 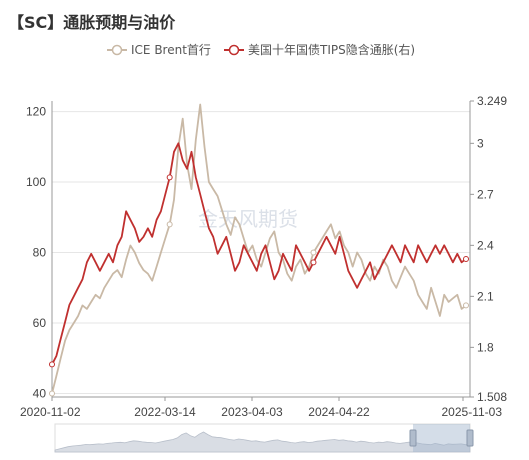 What do you see at coordinates (171, 50) in the screenshot?
I see `legend-label-brent: ICE Brent首行` at bounding box center [171, 50].